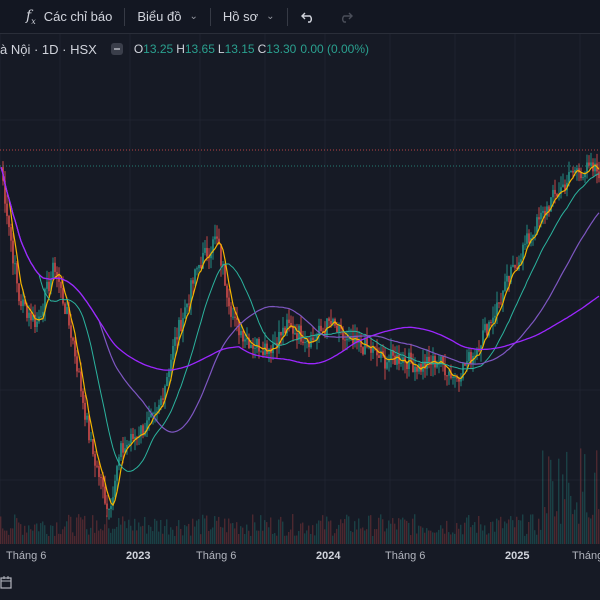  Describe the element at coordinates (346, 16) in the screenshot. I see `redo-button` at that location.